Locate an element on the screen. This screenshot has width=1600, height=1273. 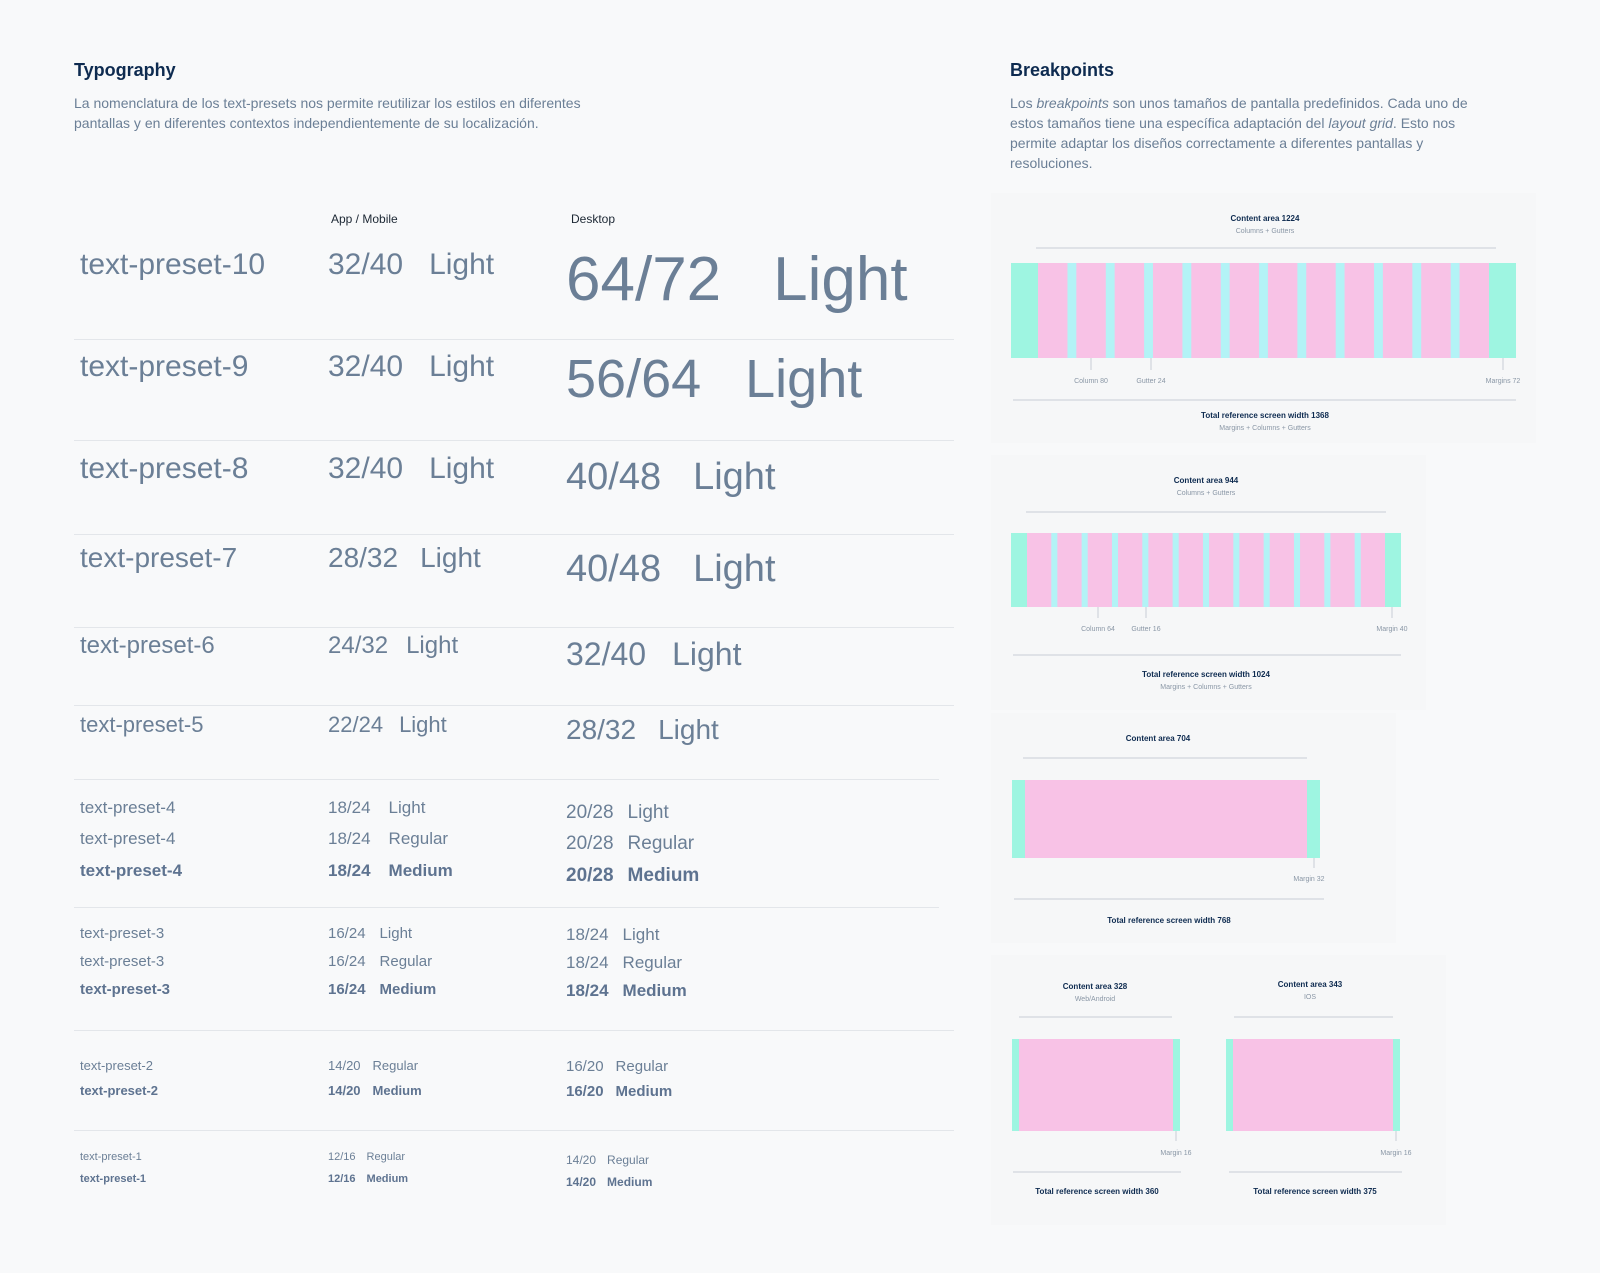
preset-name: text-preset-6 is located at coordinates (147, 645).